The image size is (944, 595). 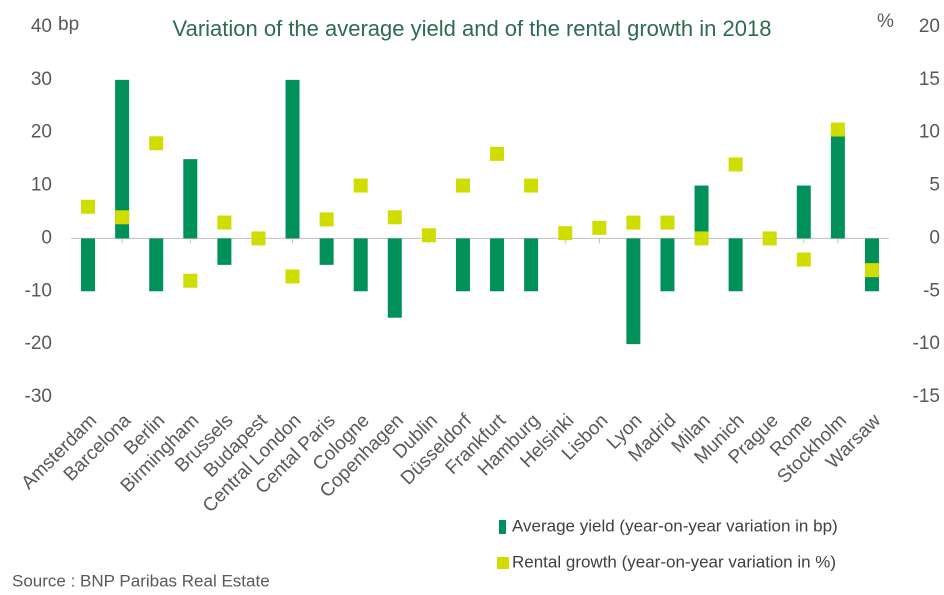 I want to click on y2-tick-label: 10, so click(x=929, y=132).